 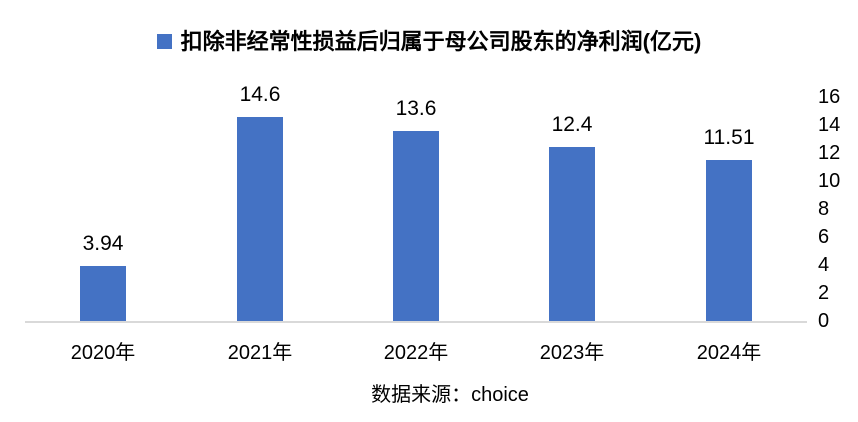 What do you see at coordinates (824, 321) in the screenshot?
I see `y-axis-tick: 0` at bounding box center [824, 321].